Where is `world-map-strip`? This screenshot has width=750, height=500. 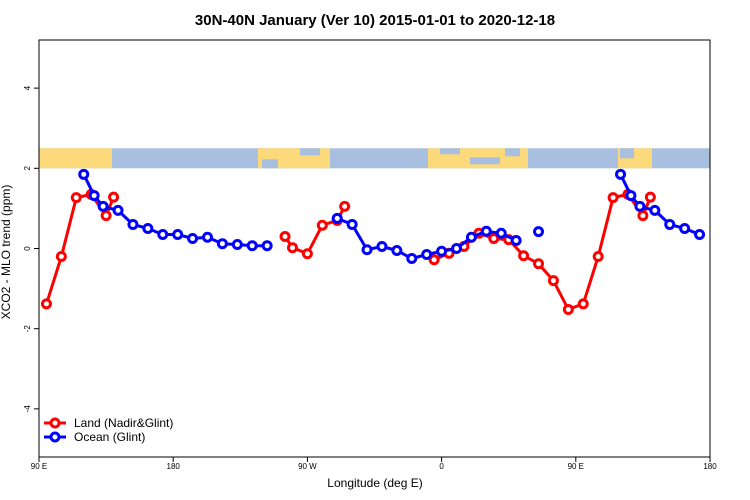 world-map-strip is located at coordinates (374, 158).